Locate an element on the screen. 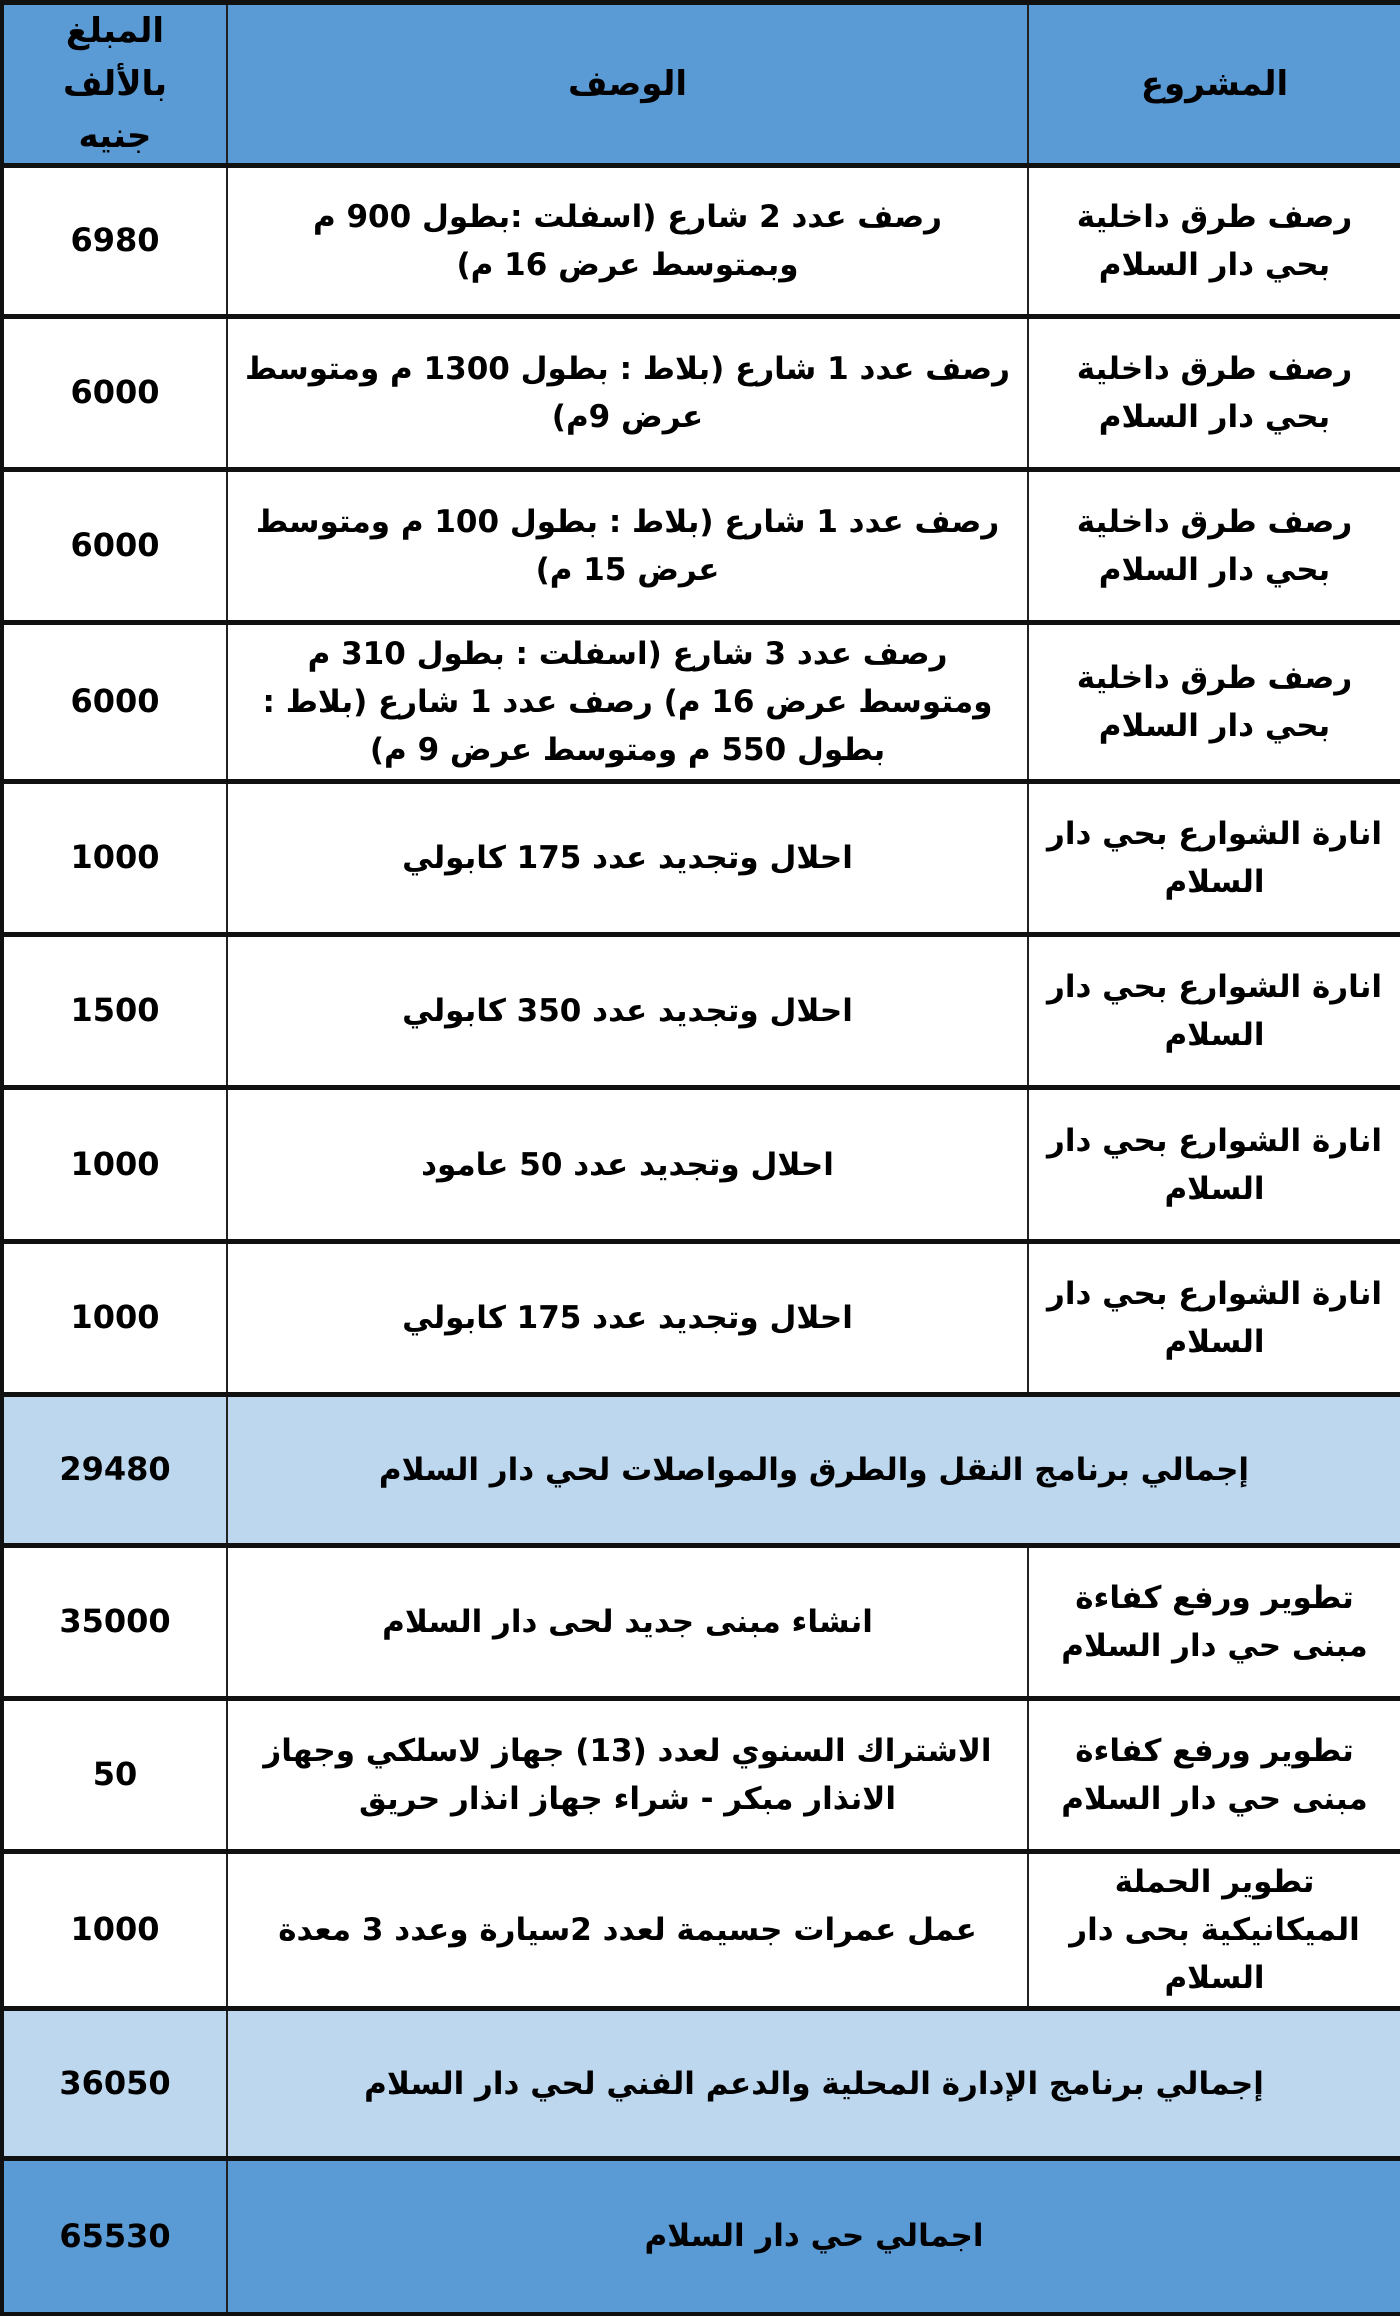 The height and width of the screenshot is (2316, 1400). amount-cell: 36050 is located at coordinates (114, 2083).